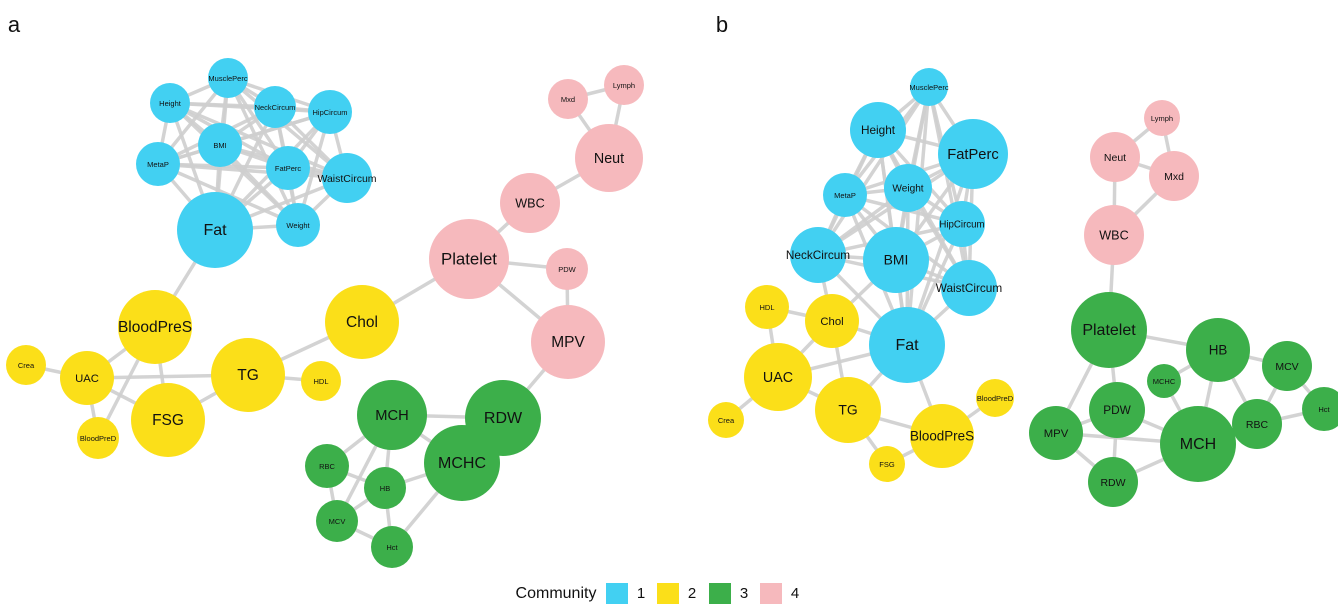 The height and width of the screenshot is (604, 1338). I want to click on node-label: NeckCircum, so click(275, 107).